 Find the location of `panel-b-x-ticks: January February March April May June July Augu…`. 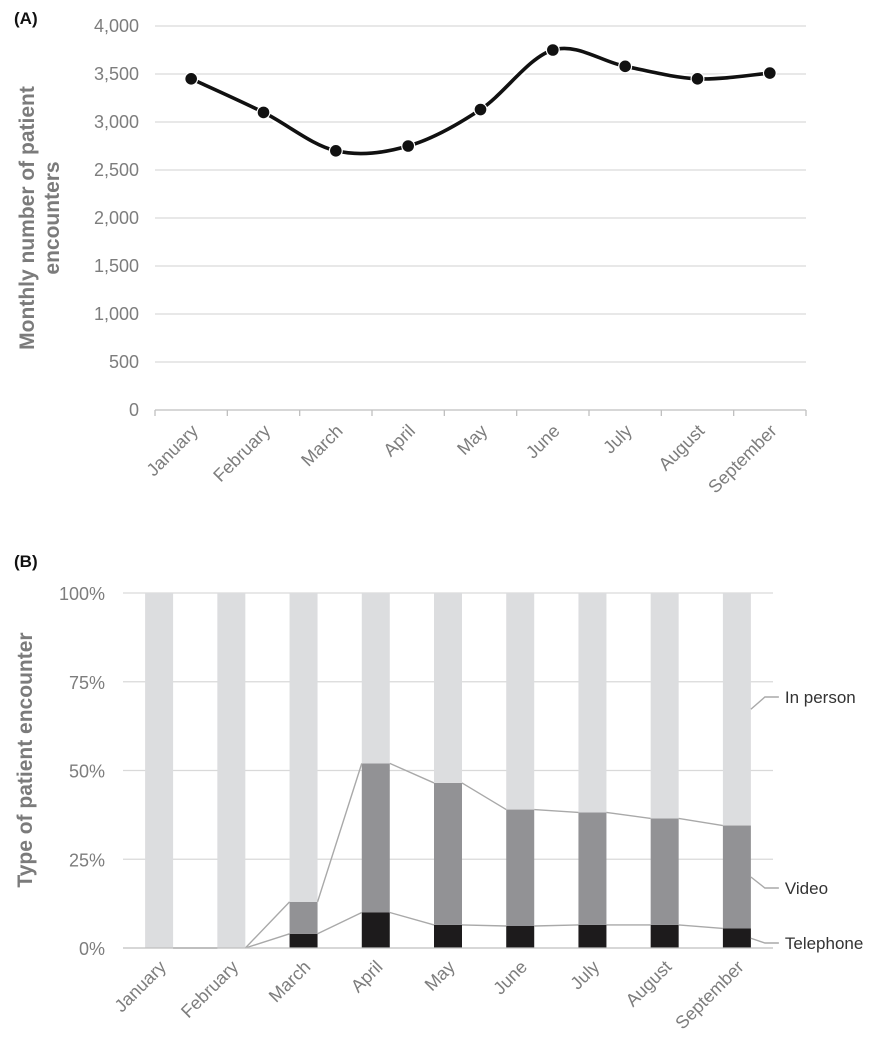

panel-b-x-ticks: January February March April May June July Augu… is located at coordinates (429, 995).